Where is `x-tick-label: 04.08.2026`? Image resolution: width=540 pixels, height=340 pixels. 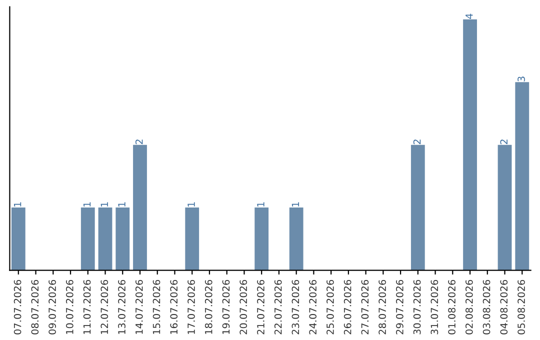
x-tick-label: 04.08.2026 is located at coordinates (504, 307).